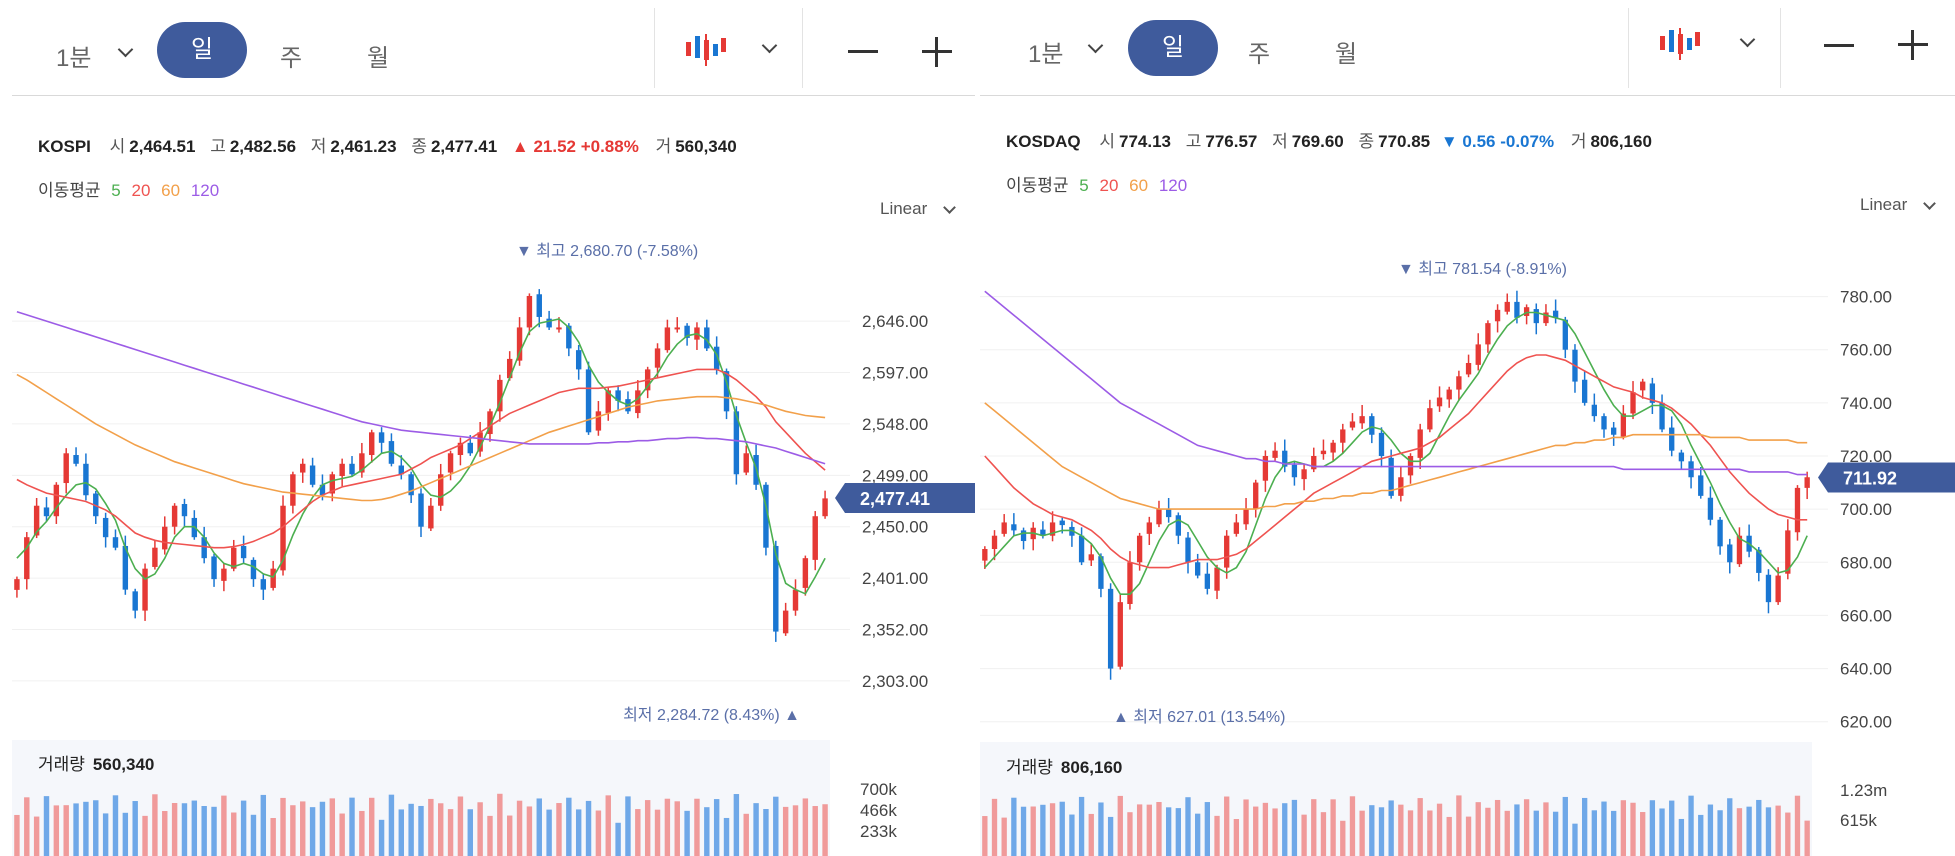  What do you see at coordinates (878, 810) in the screenshot?
I see `volume-tick-label: 466k` at bounding box center [878, 810].